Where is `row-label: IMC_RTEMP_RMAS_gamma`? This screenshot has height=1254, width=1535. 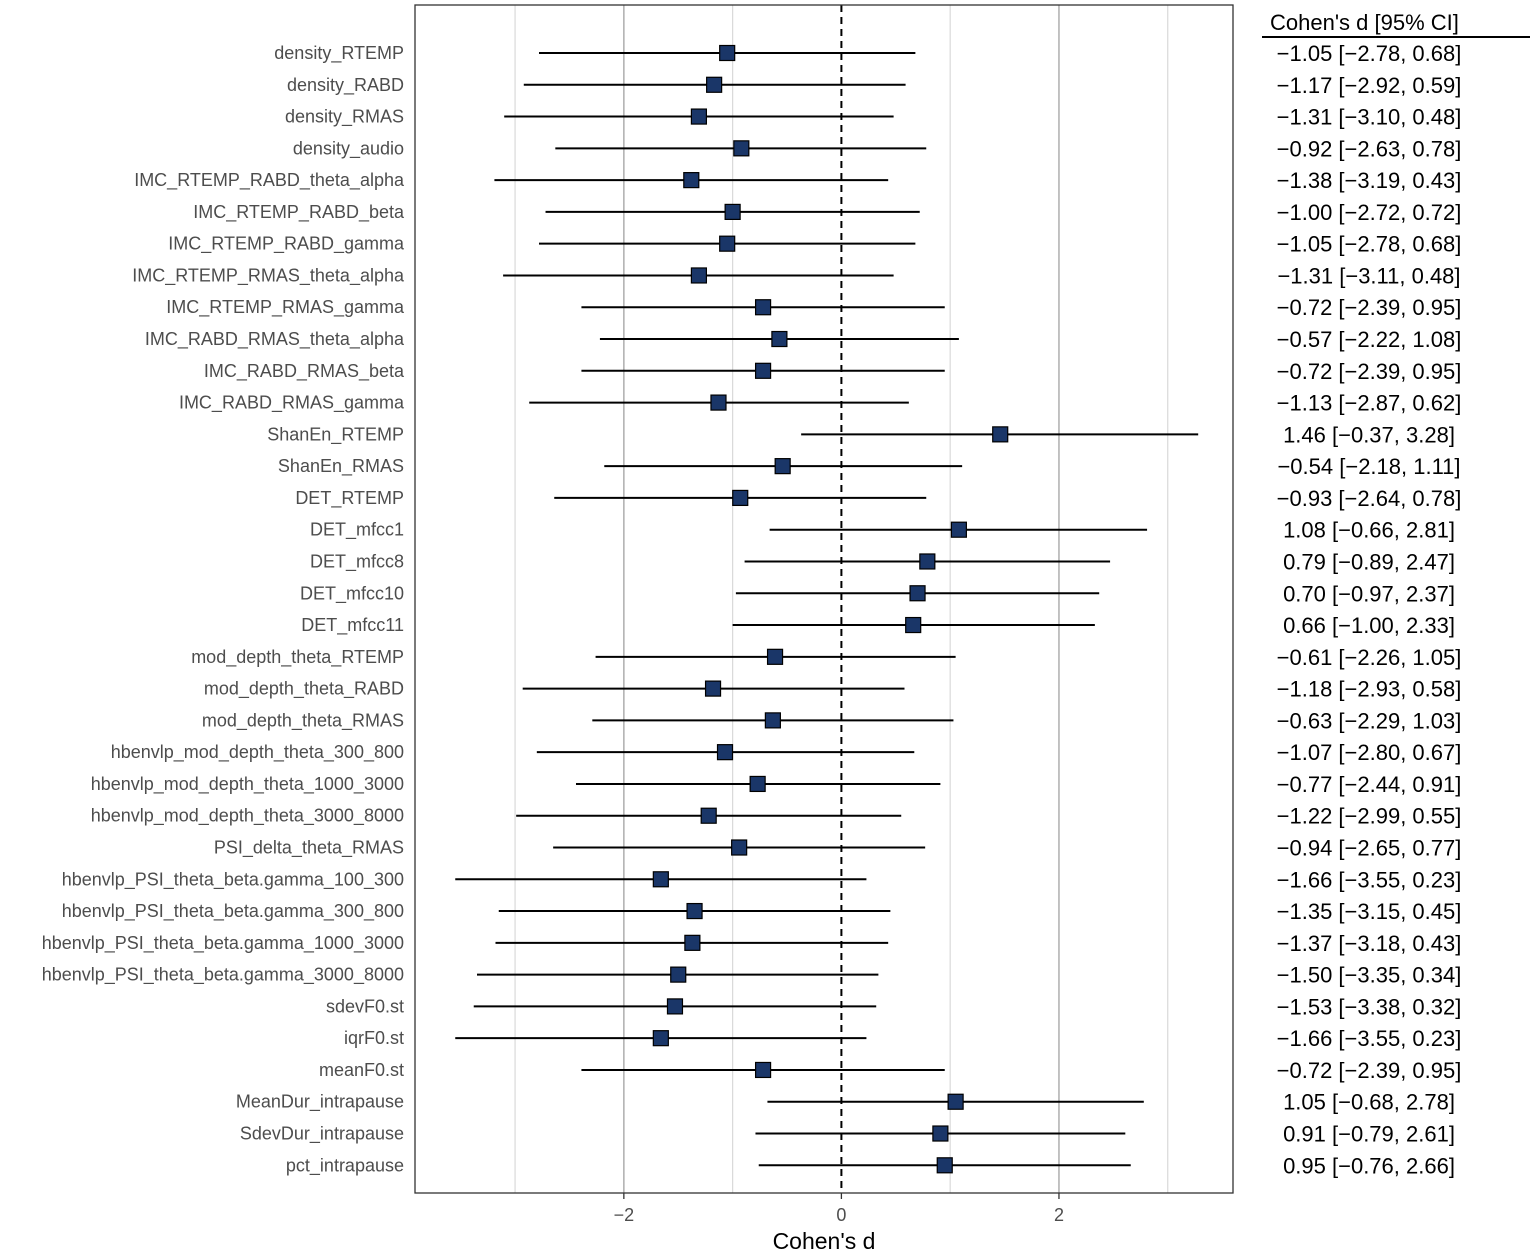
row-label: IMC_RTEMP_RMAS_gamma is located at coordinates (285, 307).